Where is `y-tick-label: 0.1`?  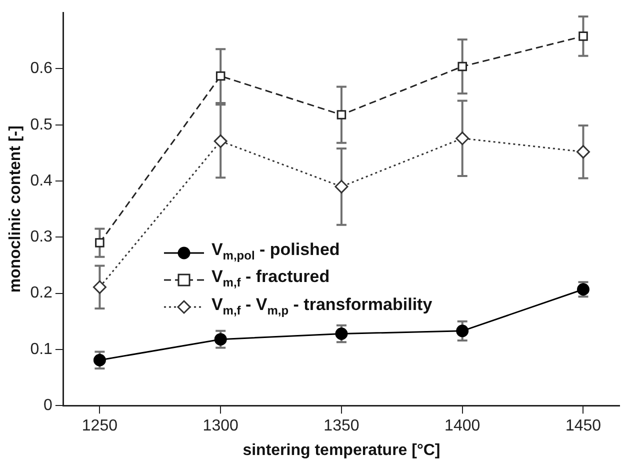 y-tick-label: 0.1 is located at coordinates (41, 349).